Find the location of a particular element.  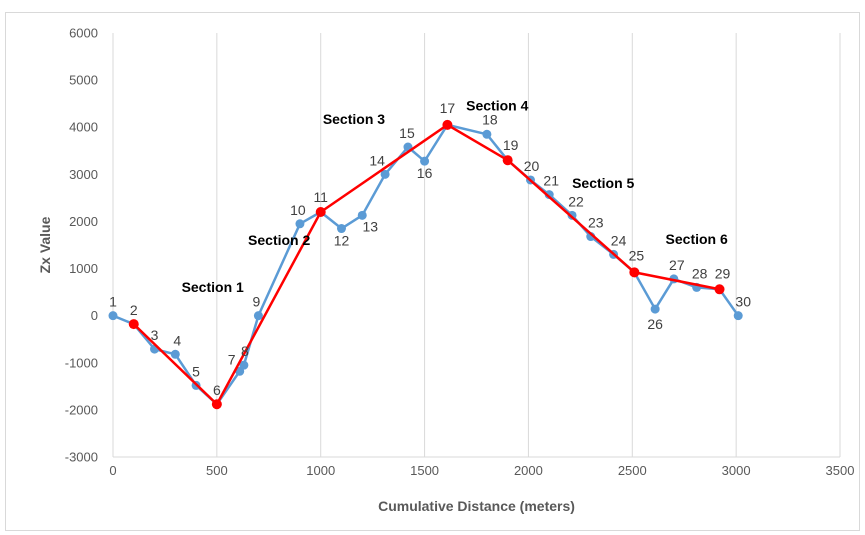

data-point-label: 1 is located at coordinates (113, 302).